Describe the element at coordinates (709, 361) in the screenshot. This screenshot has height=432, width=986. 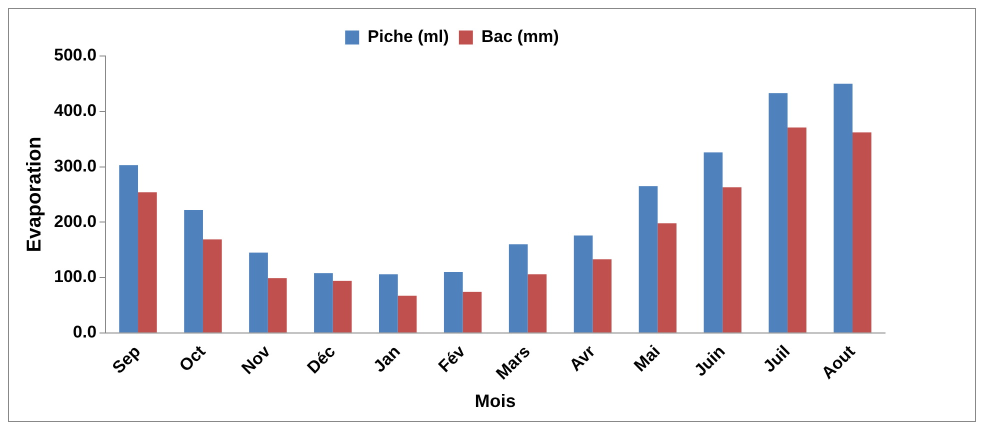
I see `x-tick-label: Juin` at that location.